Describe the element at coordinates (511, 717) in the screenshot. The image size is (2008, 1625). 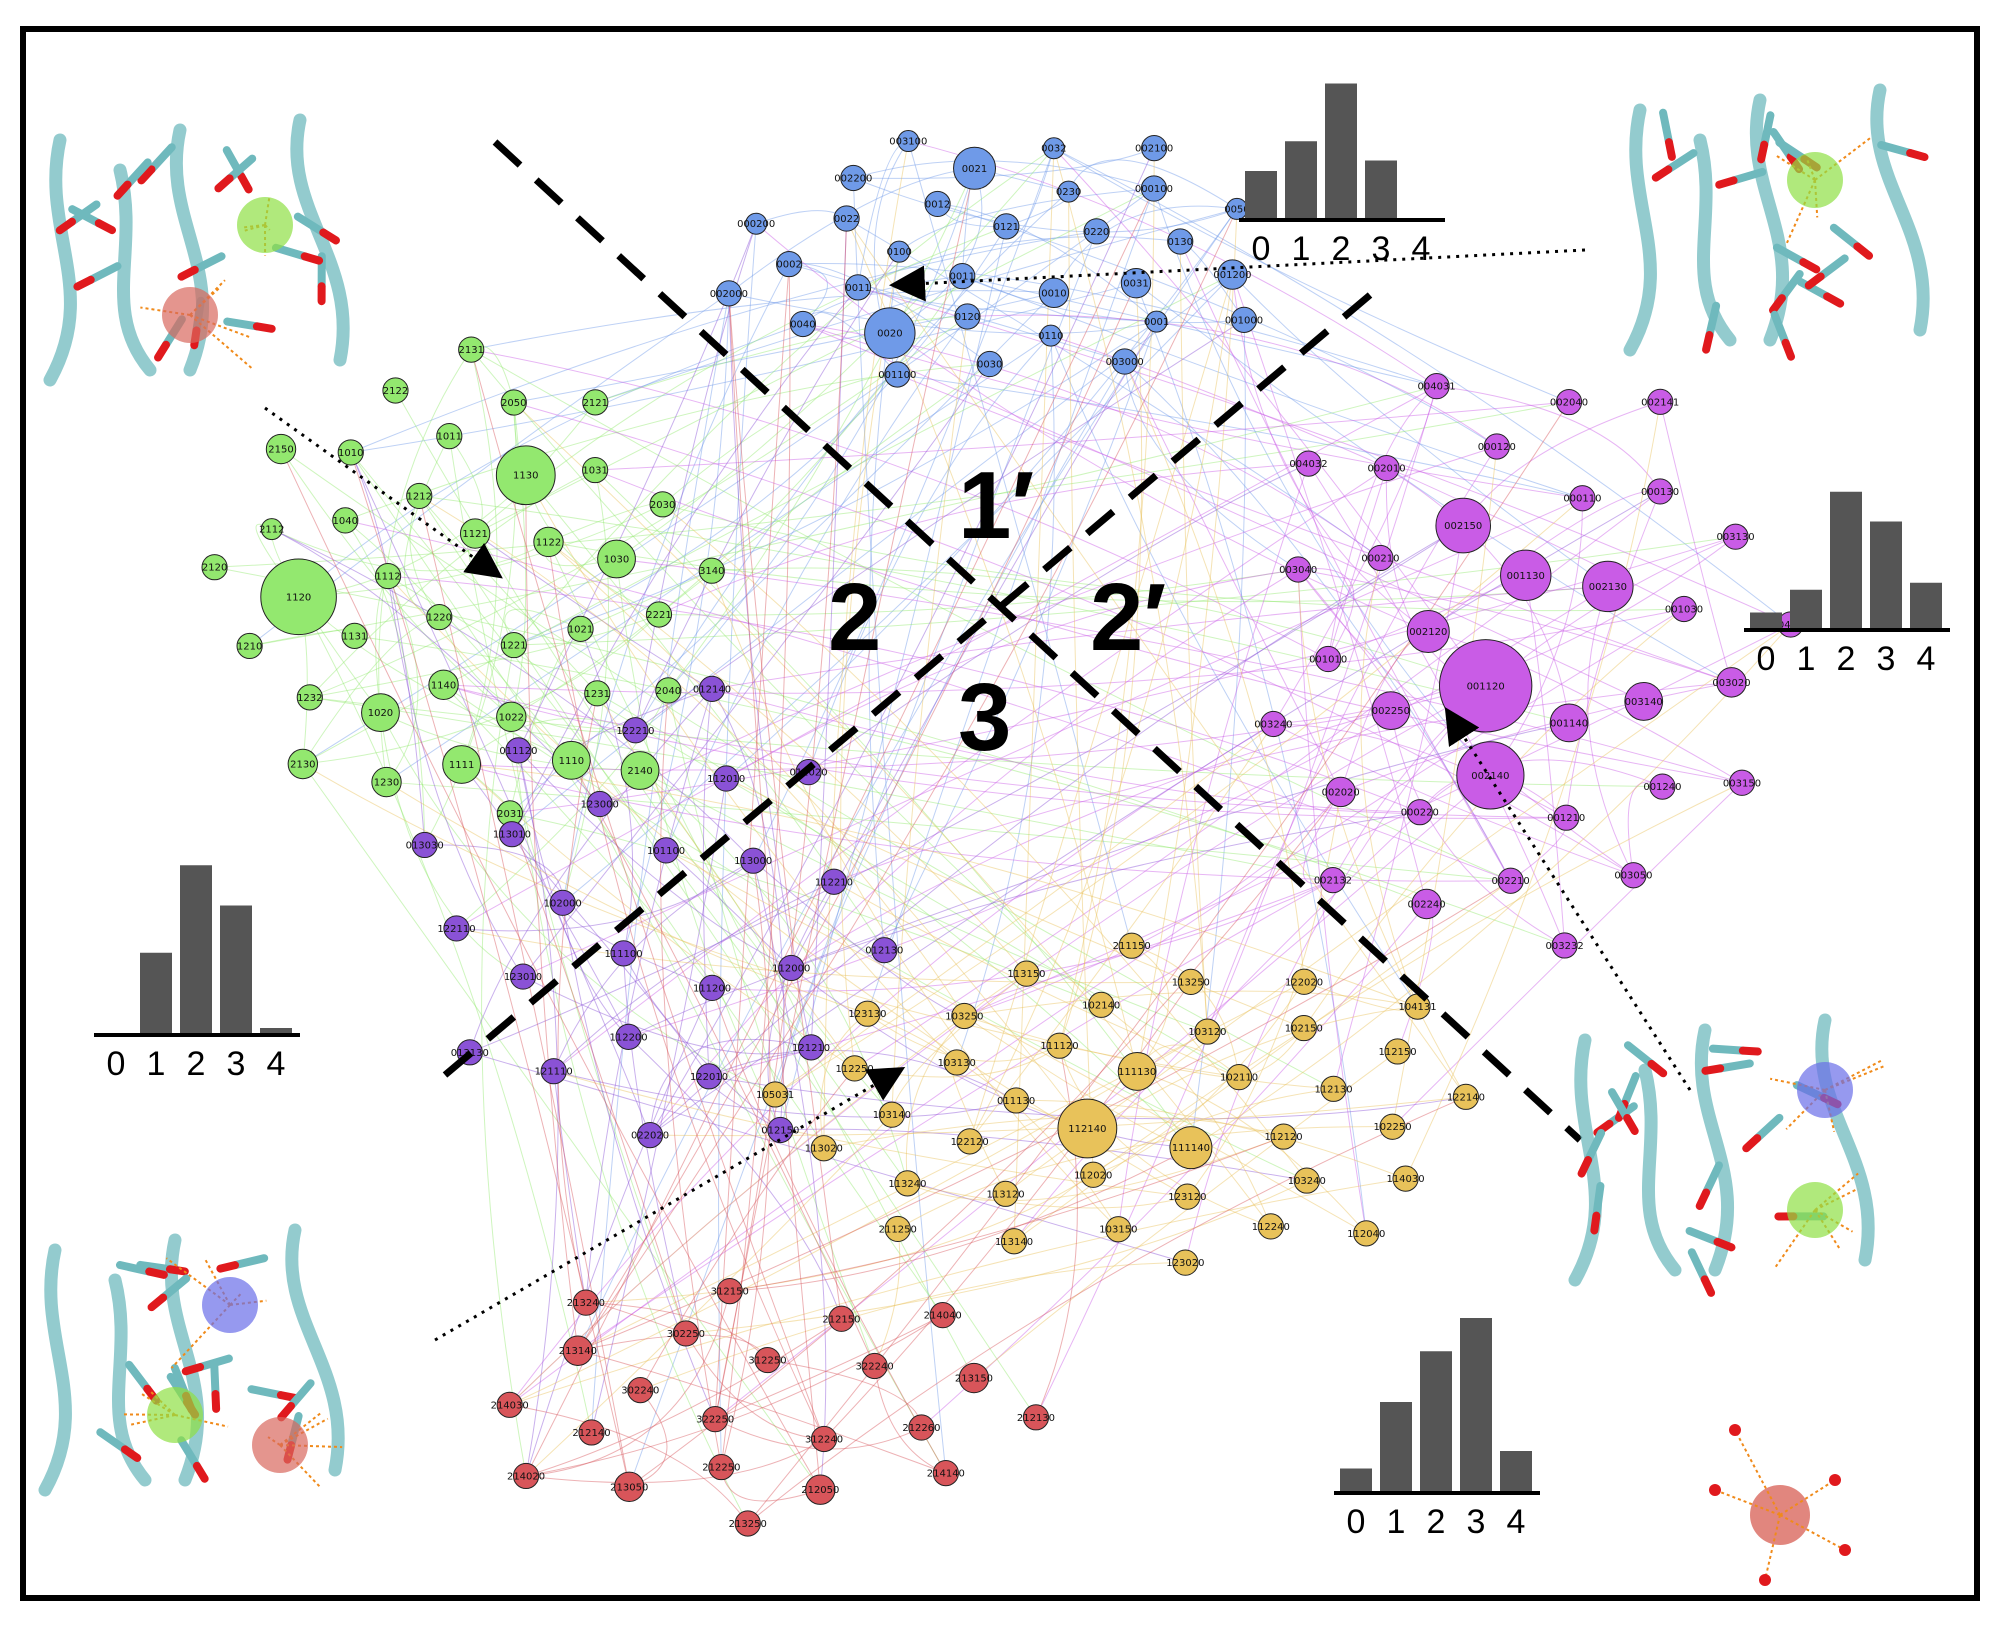
I see `network-node: 1022` at that location.